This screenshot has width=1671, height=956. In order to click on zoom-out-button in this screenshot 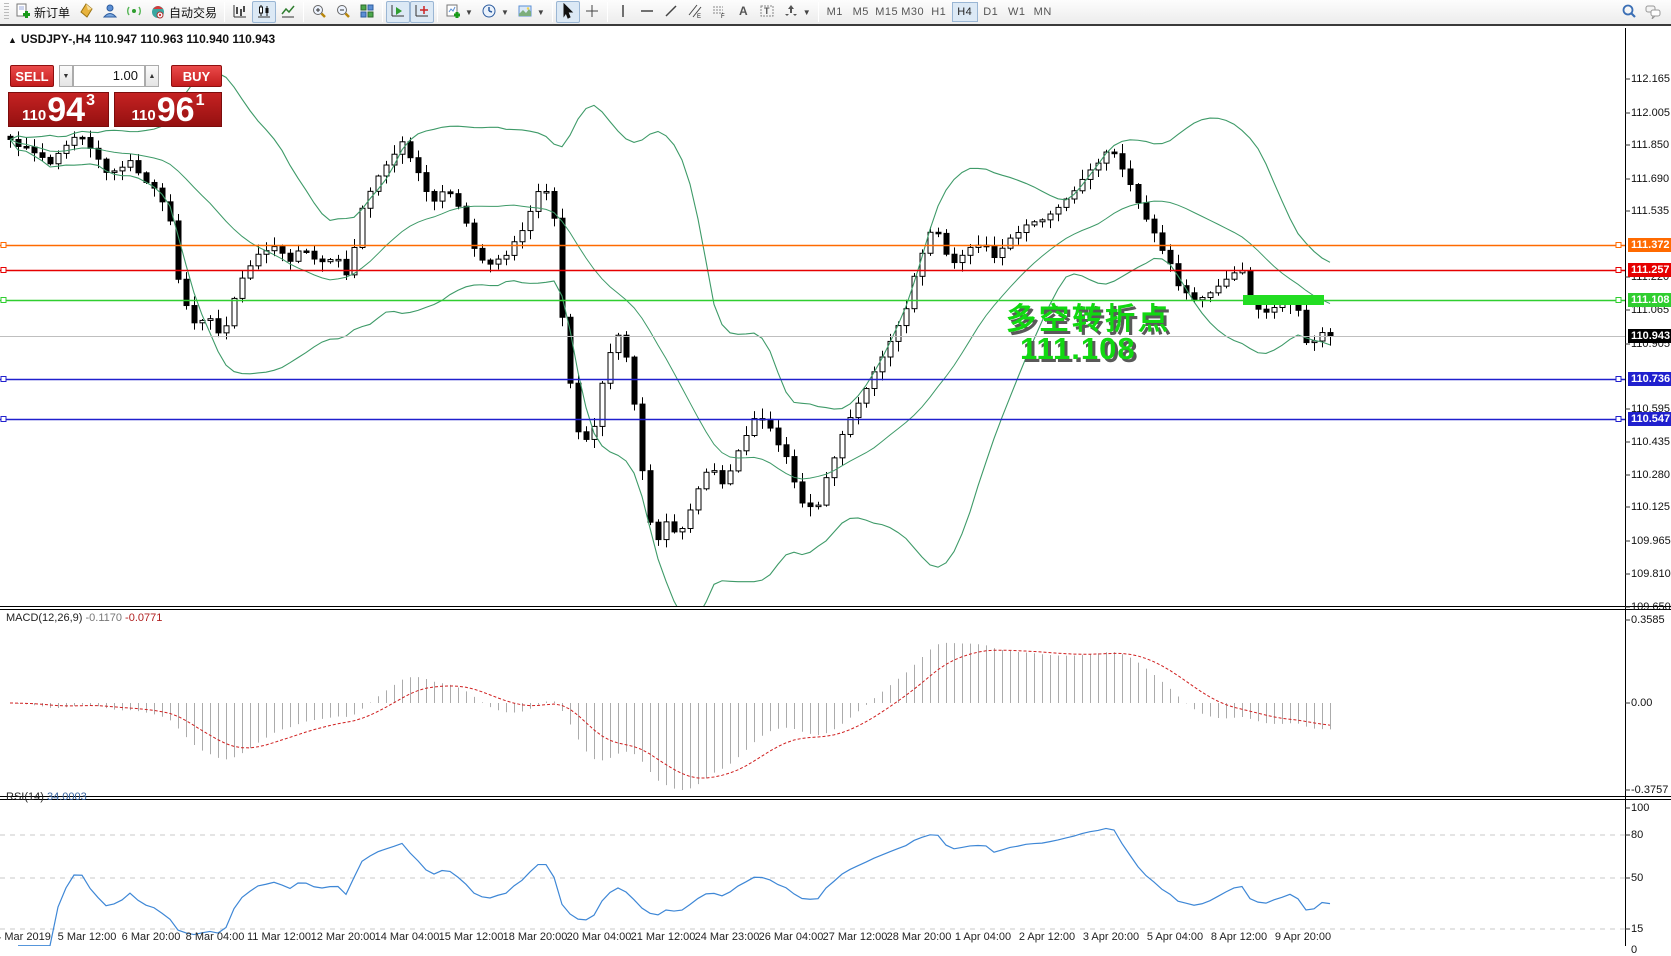, I will do `click(343, 12)`.